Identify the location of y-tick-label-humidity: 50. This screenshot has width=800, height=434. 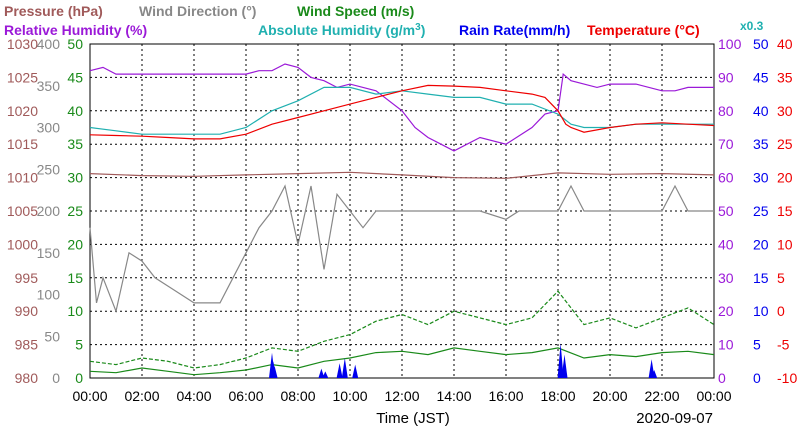
(726, 211).